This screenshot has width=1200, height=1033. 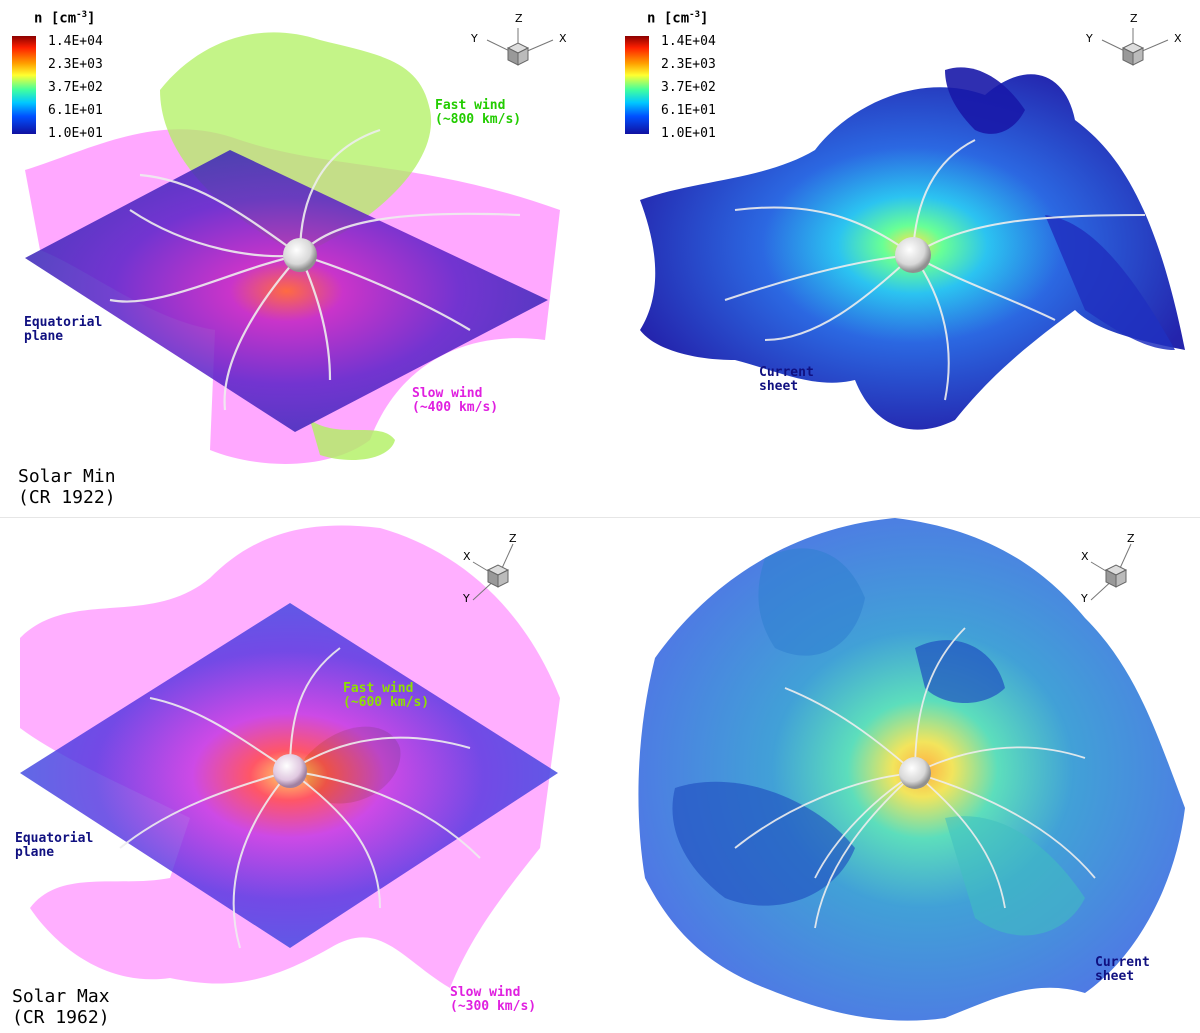 What do you see at coordinates (286, 291) in the screenshot?
I see `equatorial-plane` at bounding box center [286, 291].